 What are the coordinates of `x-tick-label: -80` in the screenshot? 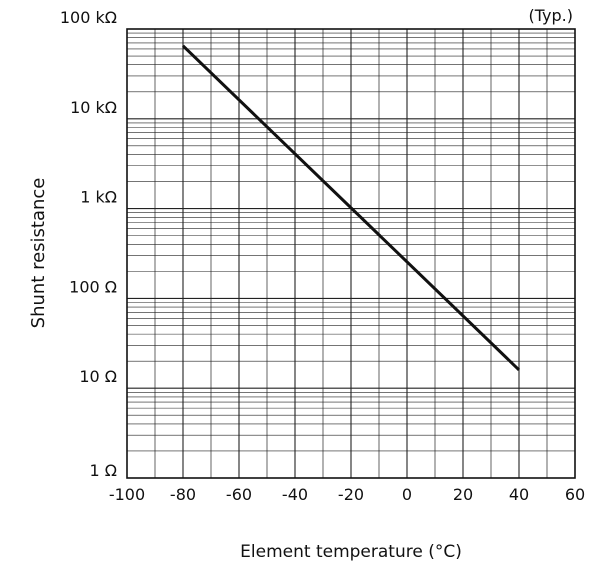 It's located at (183, 494).